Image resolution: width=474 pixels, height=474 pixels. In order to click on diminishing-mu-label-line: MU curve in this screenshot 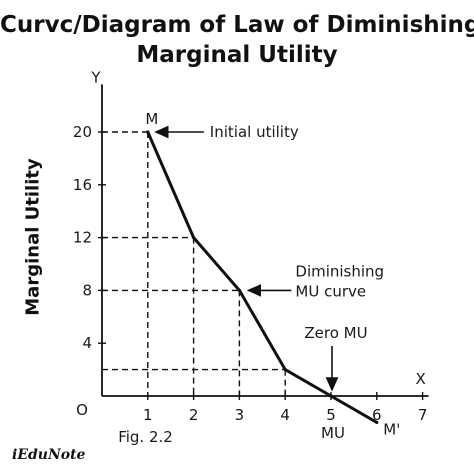, I will do `click(330, 291)`.